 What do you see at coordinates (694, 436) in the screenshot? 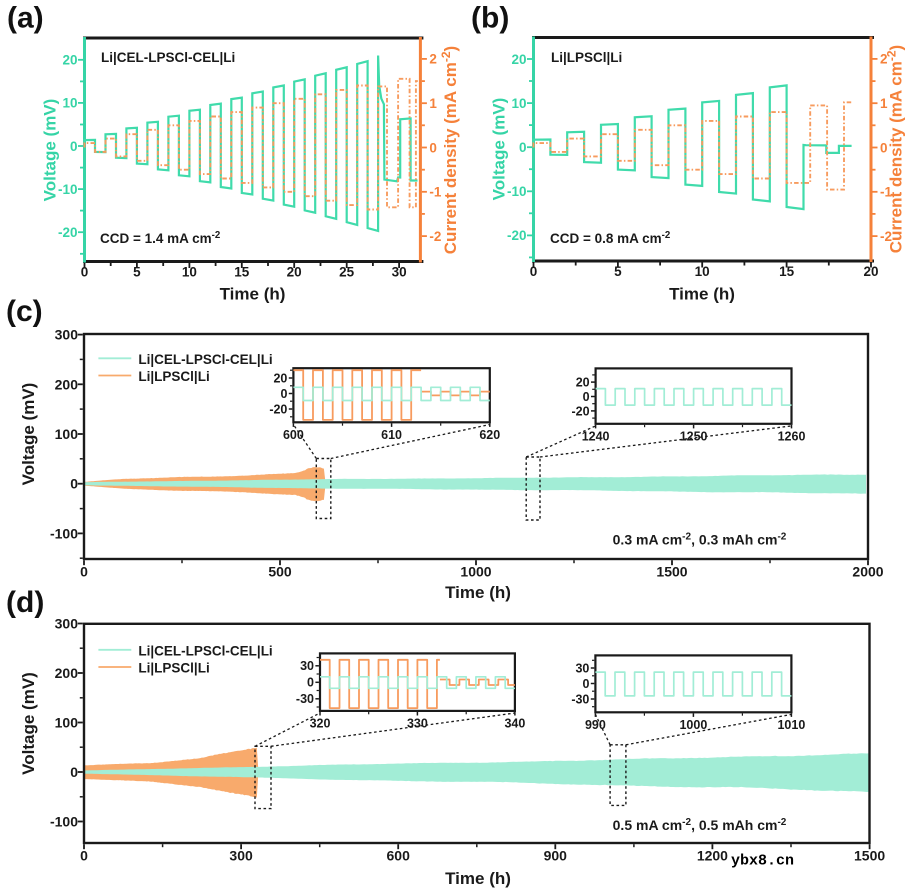
I see `svg-text: 1250` at bounding box center [694, 436].